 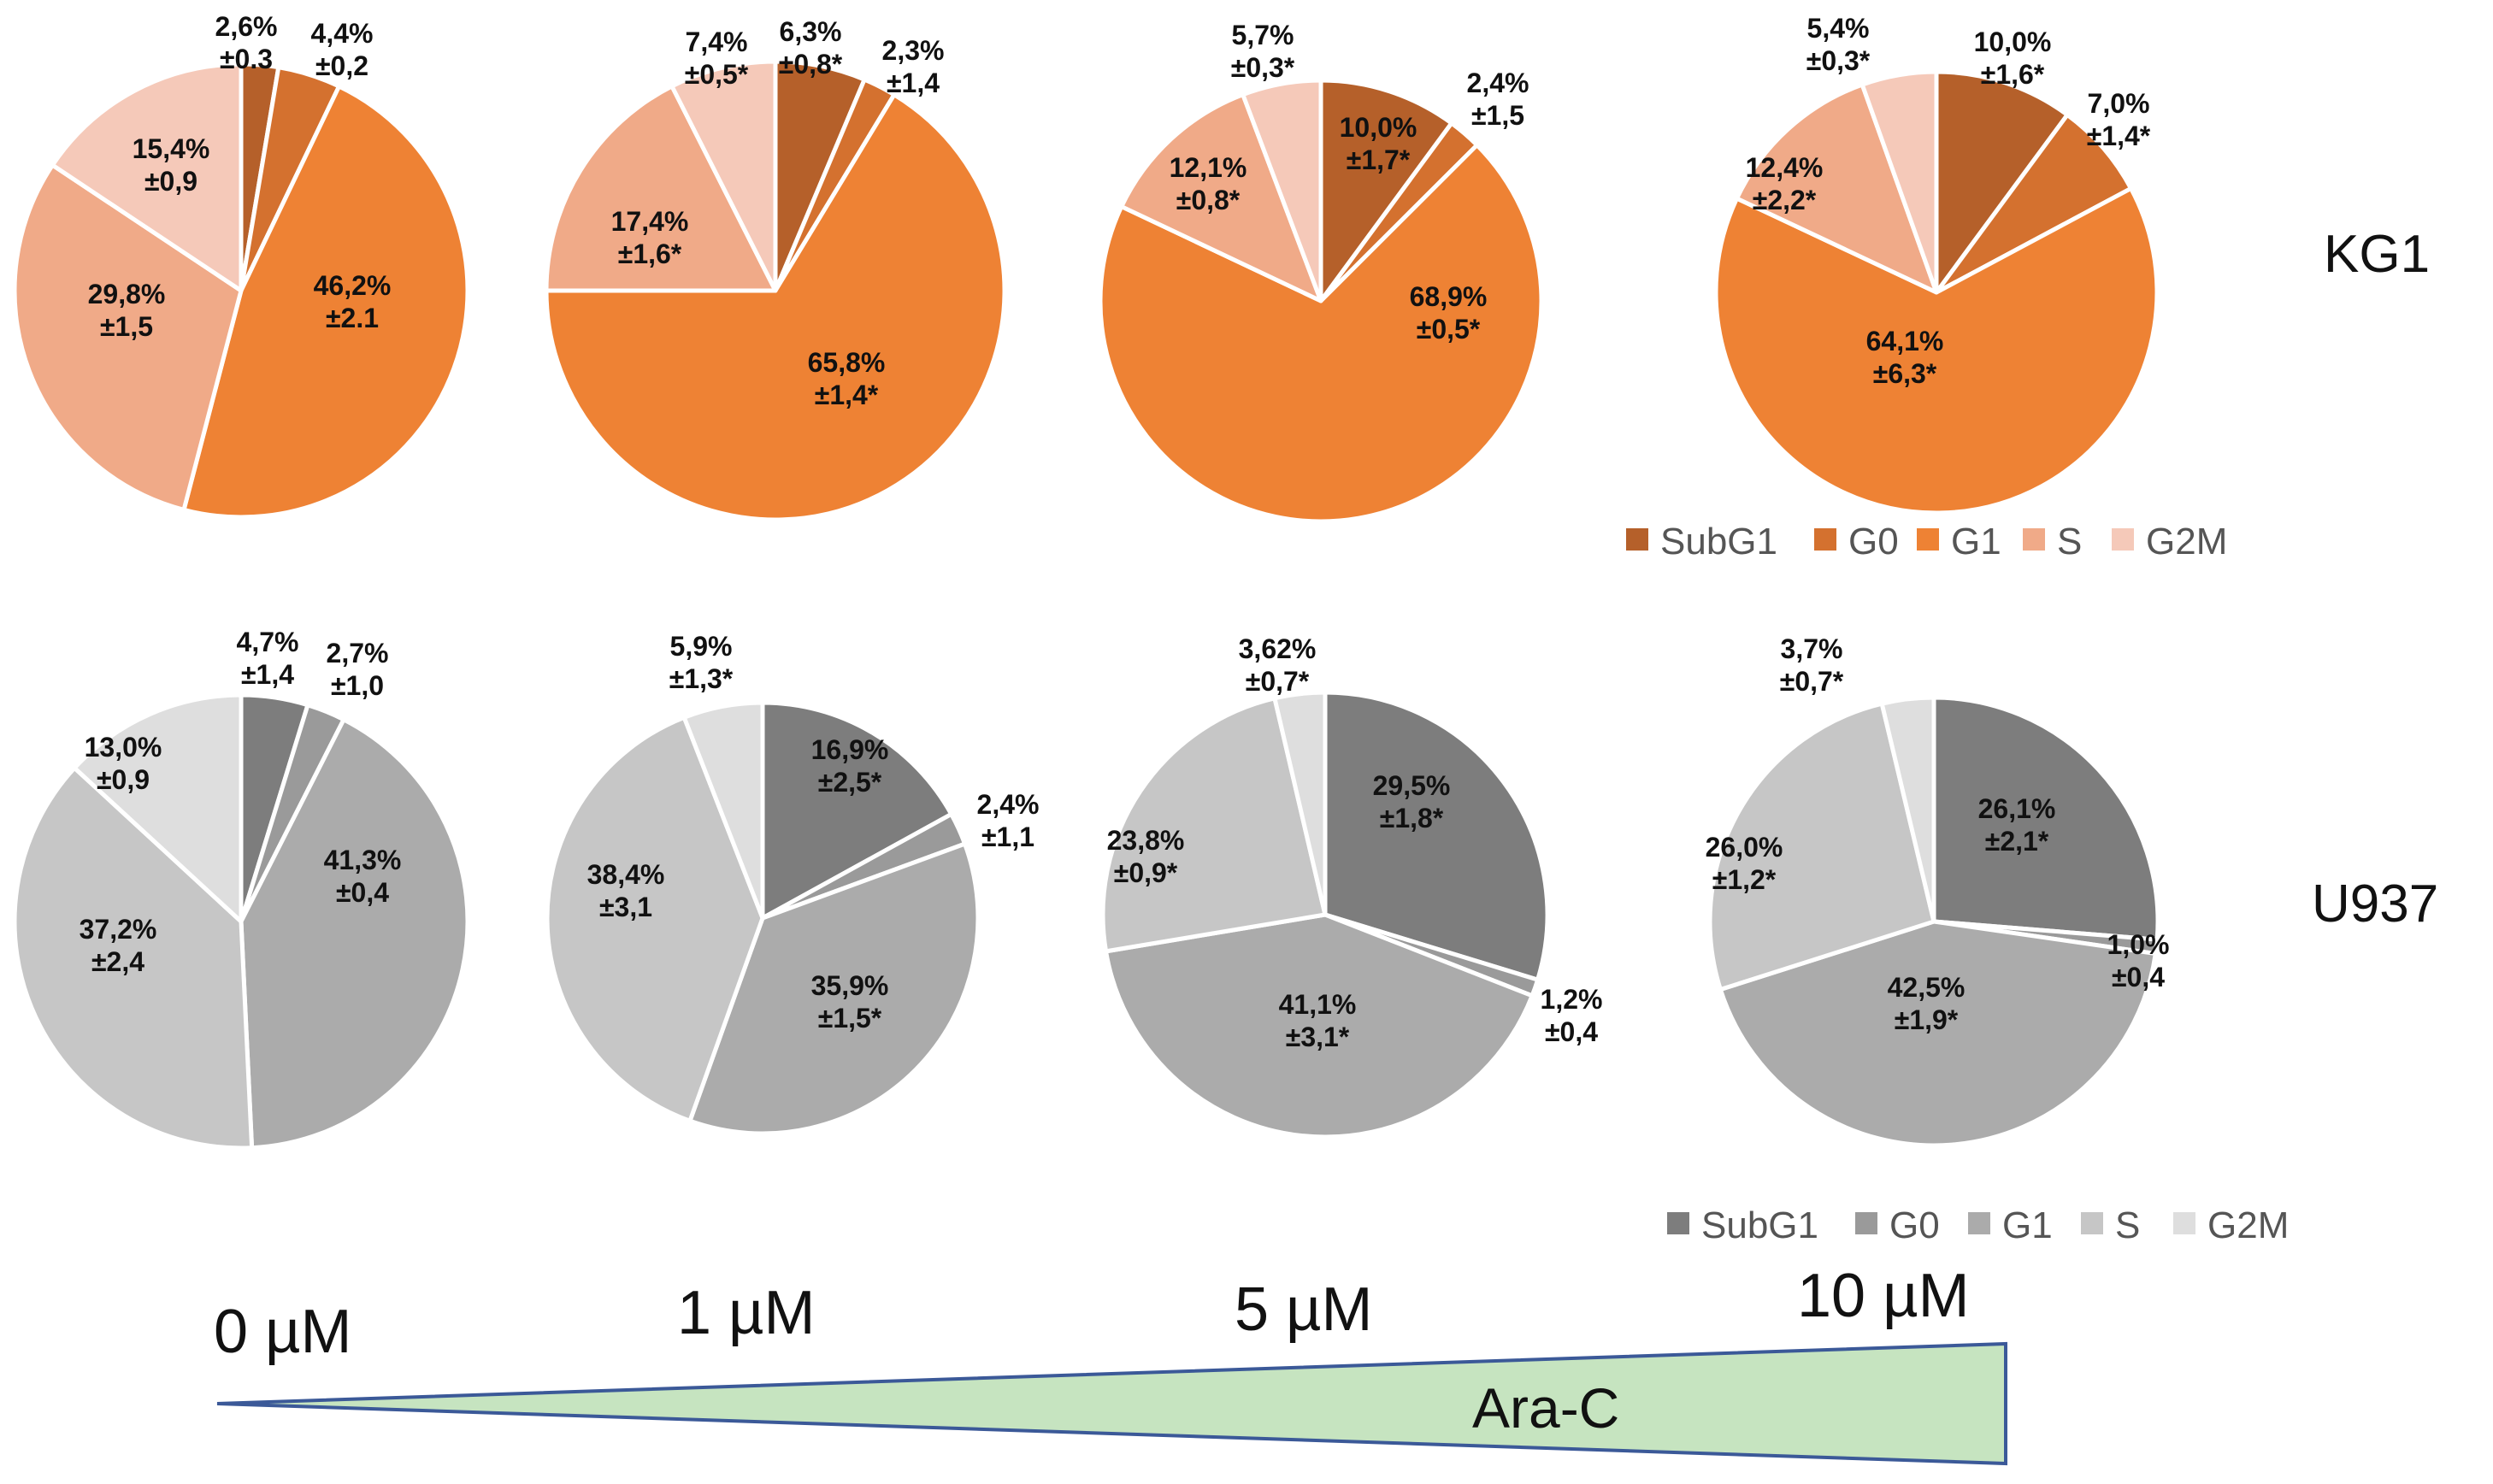 What do you see at coordinates (353, 301) in the screenshot?
I see `slice-label-g1: 46,2% ±2.1` at bounding box center [353, 301].